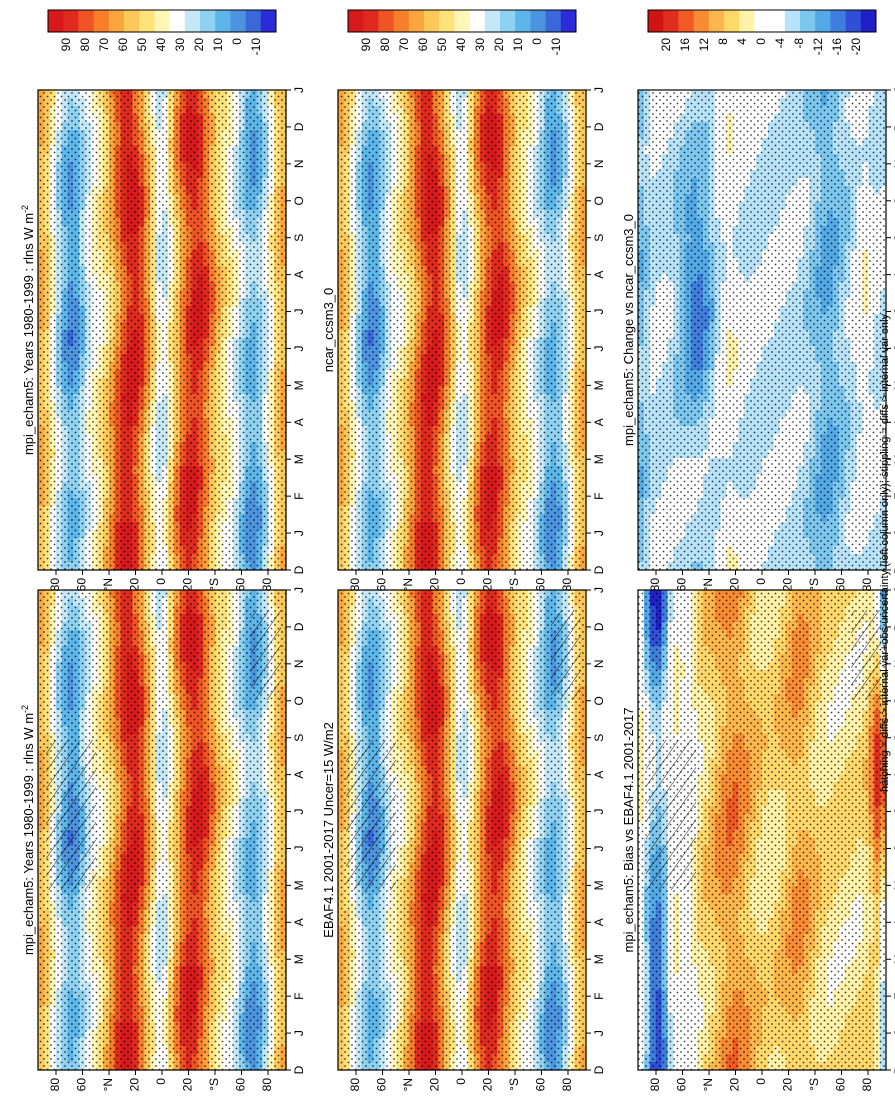  Describe the element at coordinates (299, 995) in the screenshot. I see `month-tick-label: F` at that location.